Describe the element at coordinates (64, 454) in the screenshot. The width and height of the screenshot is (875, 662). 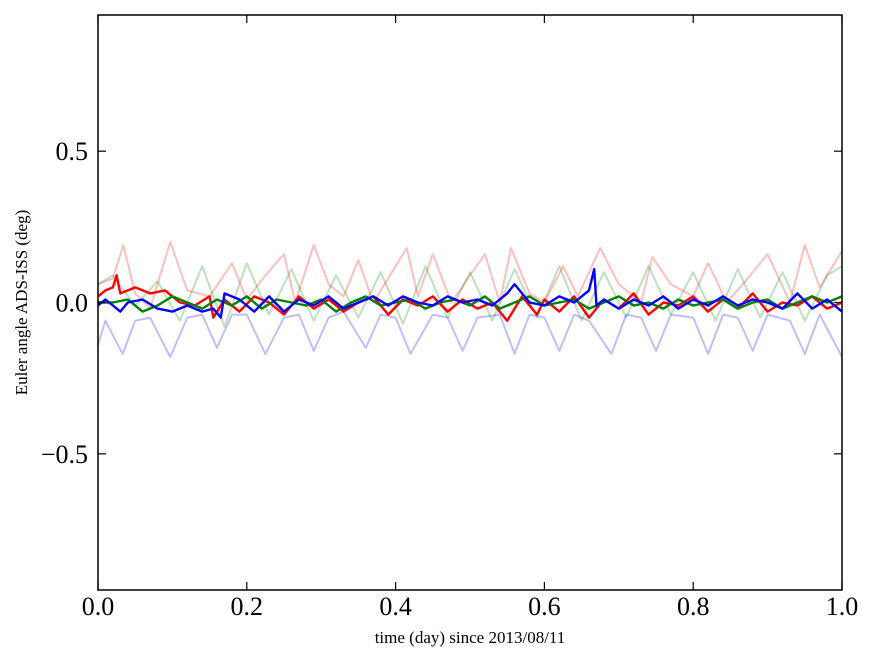
I see `y-tick-label: −0.5` at that location.